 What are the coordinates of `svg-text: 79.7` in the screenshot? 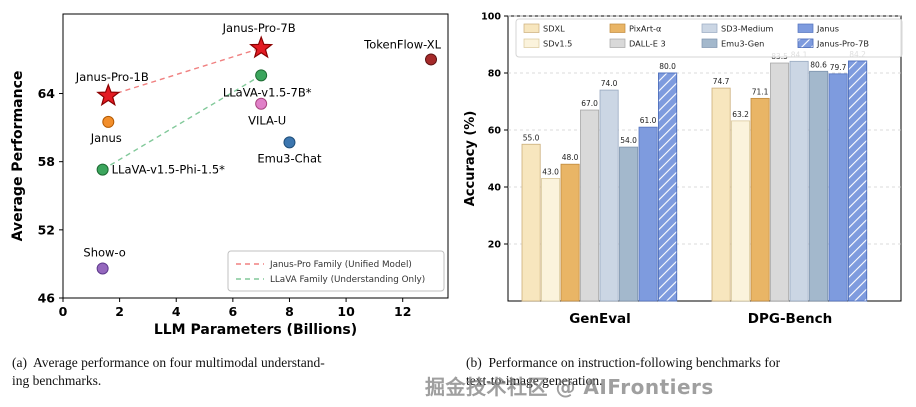 It's located at (838, 67).